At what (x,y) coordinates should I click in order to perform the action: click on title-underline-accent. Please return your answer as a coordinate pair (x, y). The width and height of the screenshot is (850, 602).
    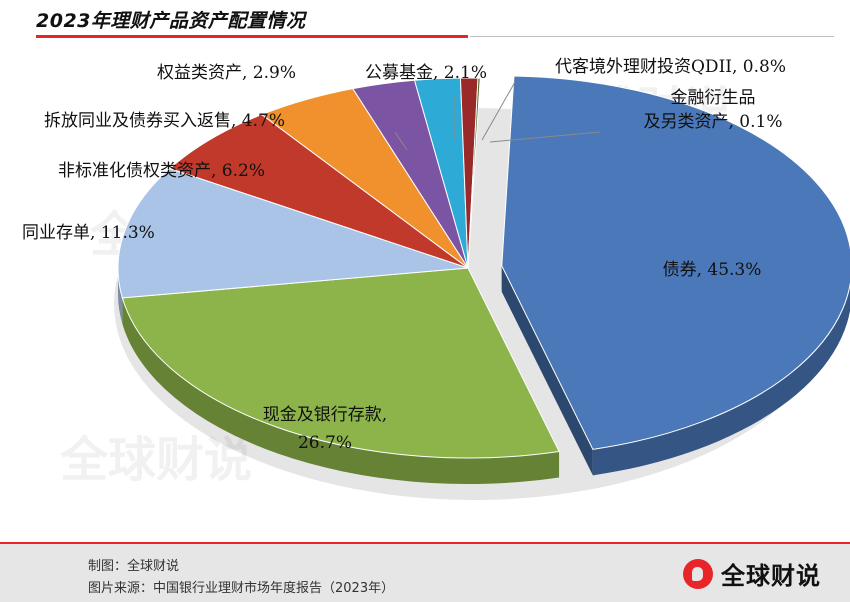
    Looking at the image, I should click on (252, 36).